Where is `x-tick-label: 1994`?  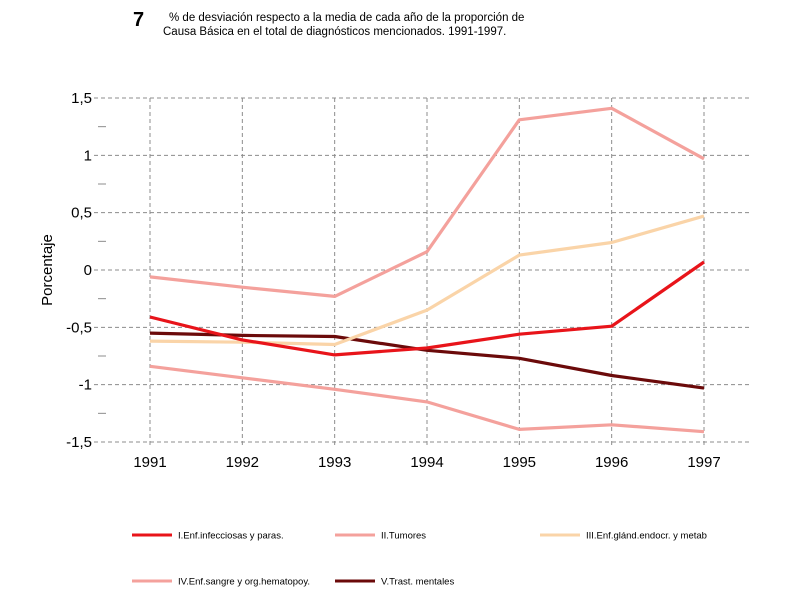
x-tick-label: 1994 is located at coordinates (426, 462).